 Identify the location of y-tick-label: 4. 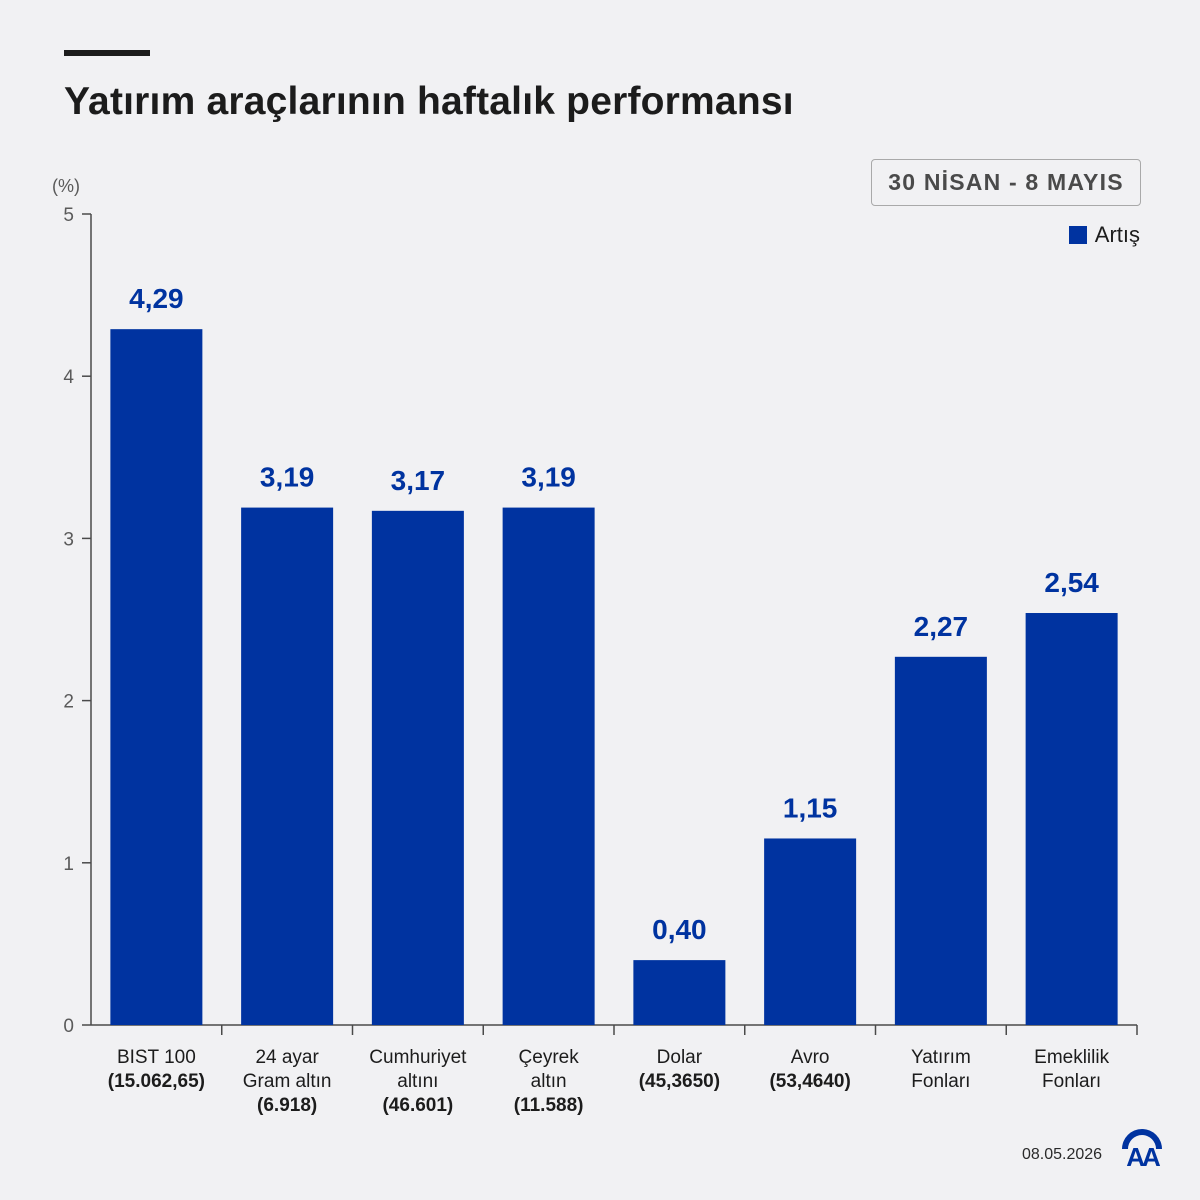
(68, 377).